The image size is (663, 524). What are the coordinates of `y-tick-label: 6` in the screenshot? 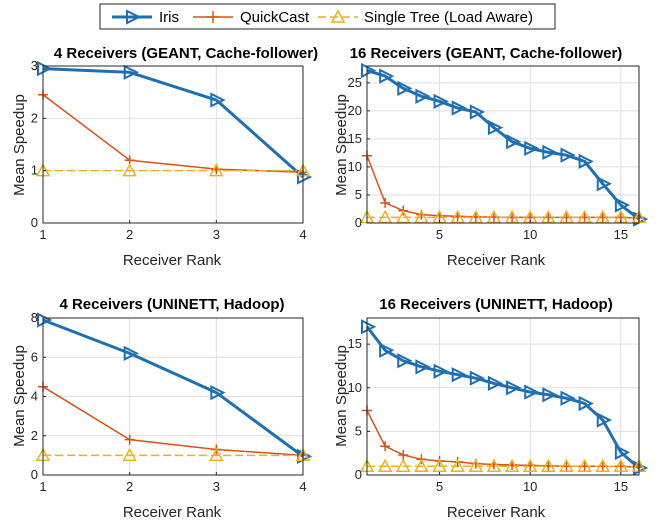 It's located at (34, 356).